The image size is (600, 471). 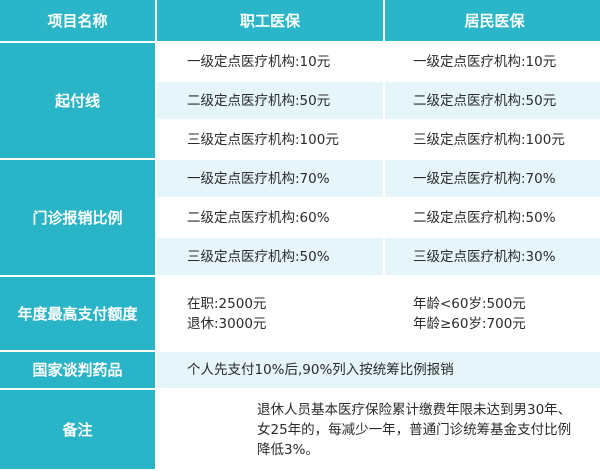 I want to click on header-resident-insurance: 居民医保, so click(x=492, y=20).